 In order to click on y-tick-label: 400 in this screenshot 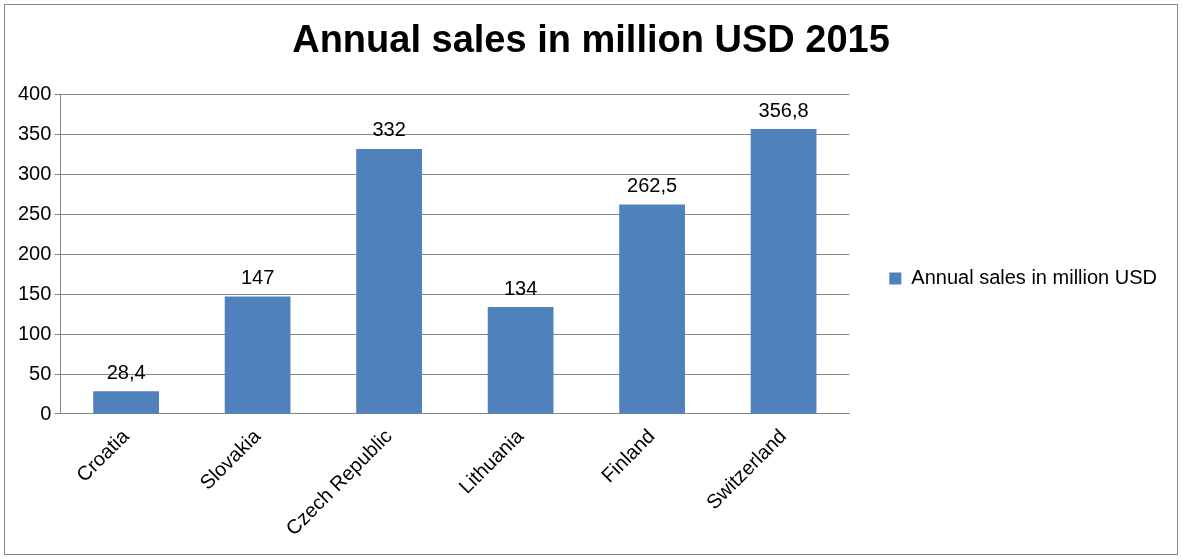, I will do `click(34, 93)`.